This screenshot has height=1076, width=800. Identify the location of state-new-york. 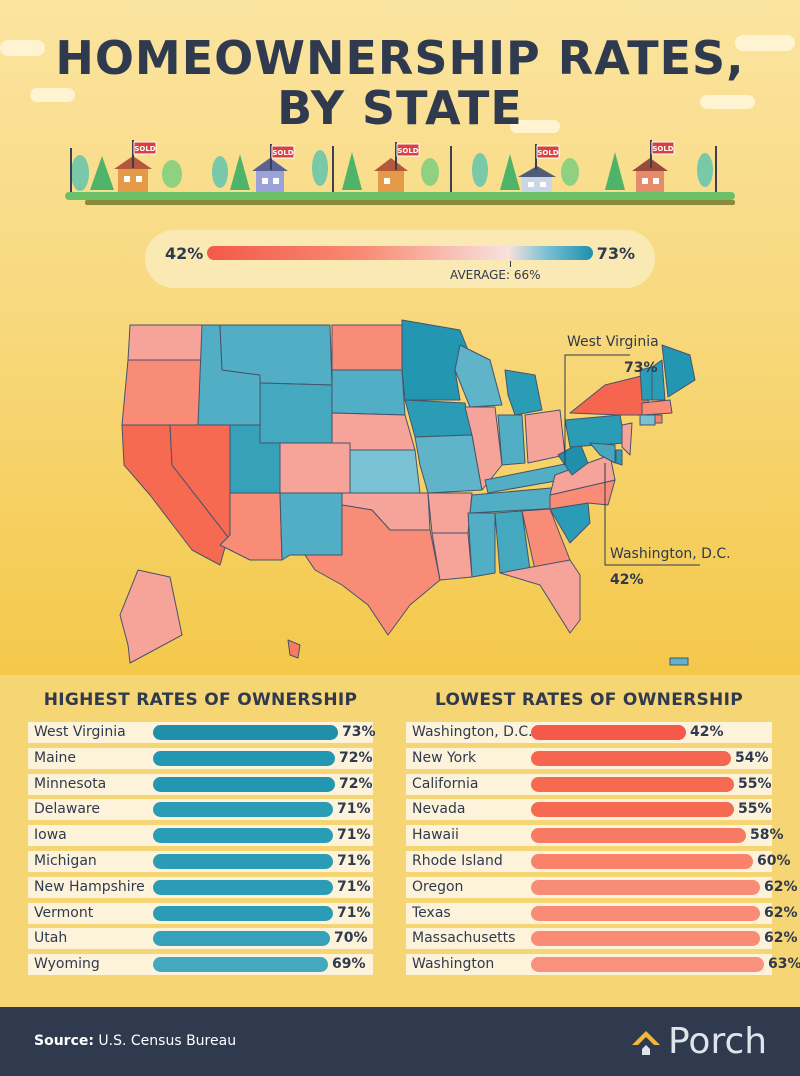
(610, 395).